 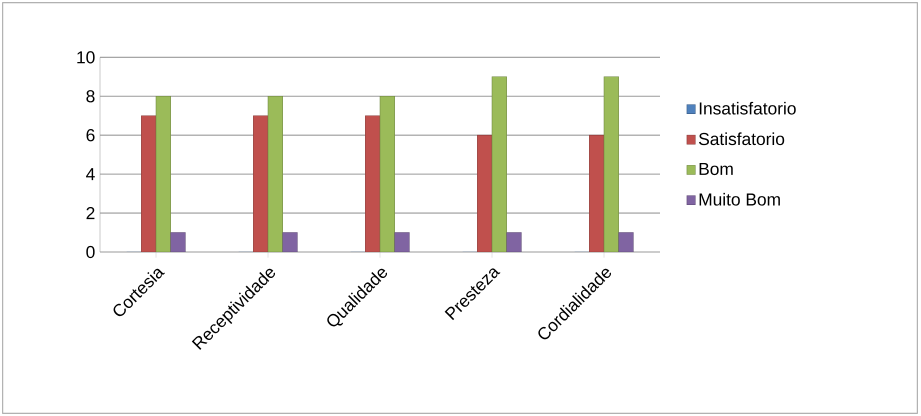 What do you see at coordinates (748, 108) in the screenshot?
I see `legend-label: Insatisfatorio` at bounding box center [748, 108].